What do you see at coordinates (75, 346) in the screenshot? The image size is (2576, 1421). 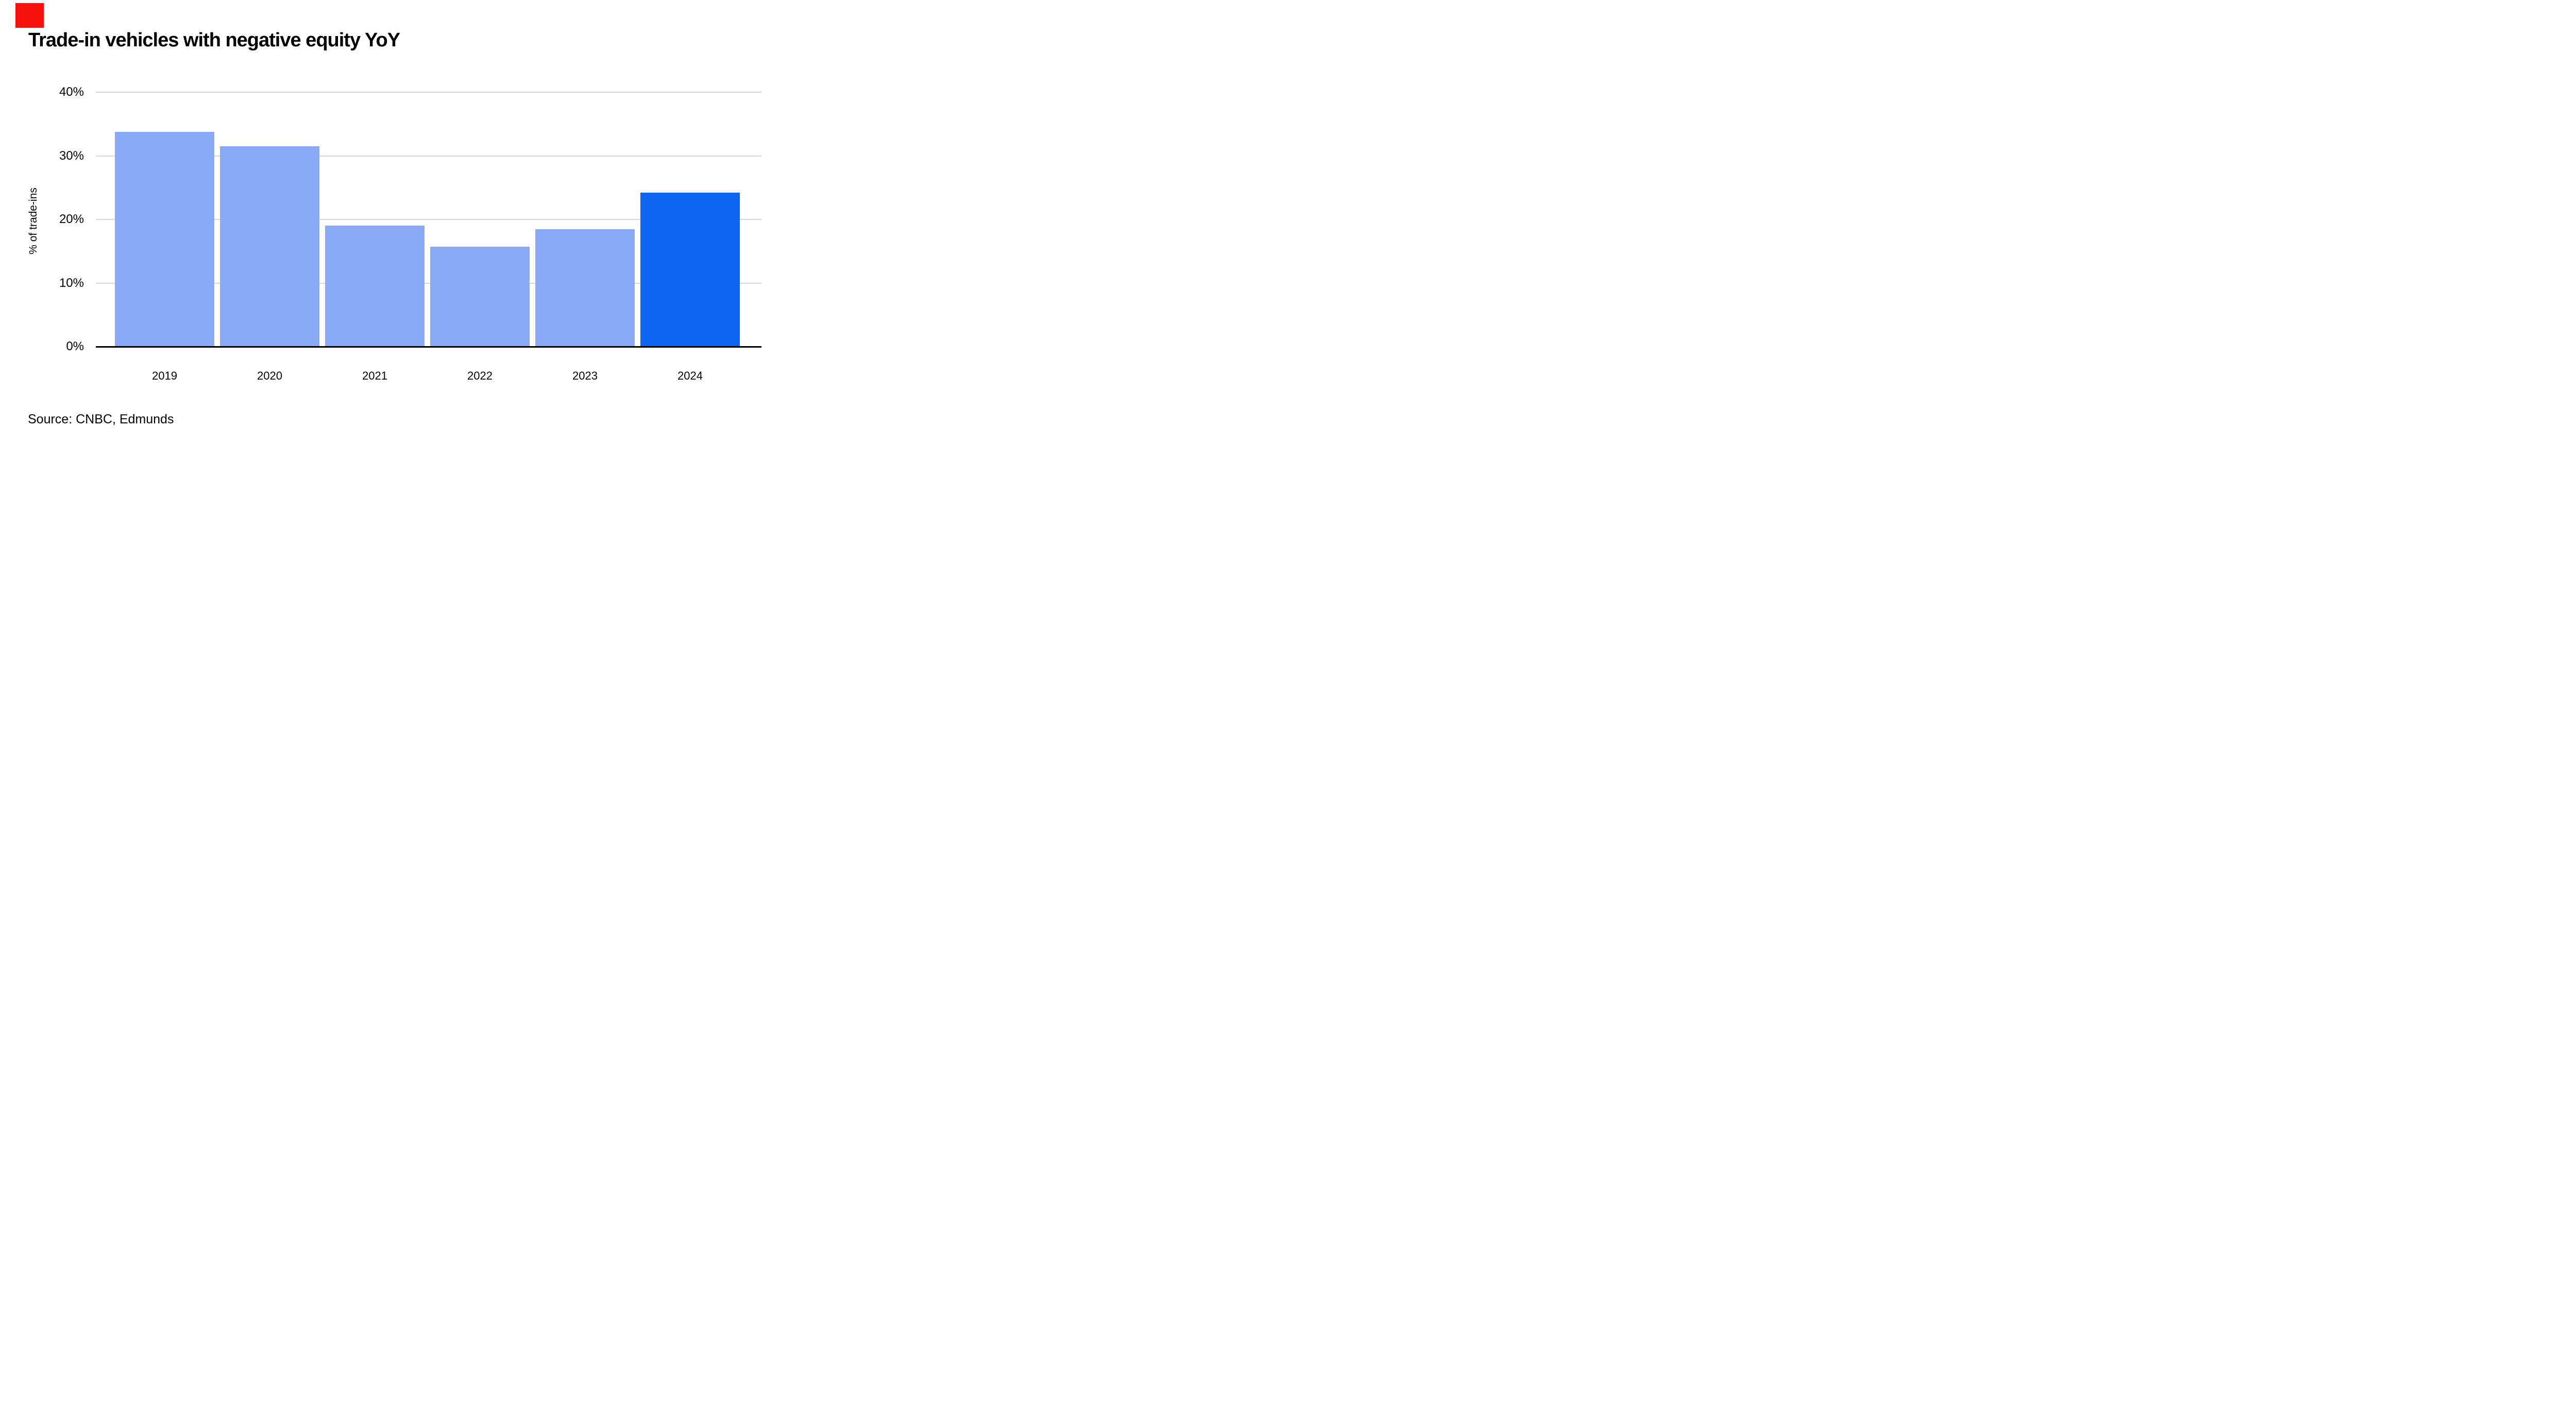 I see `y-tick-label-0: 0%` at bounding box center [75, 346].